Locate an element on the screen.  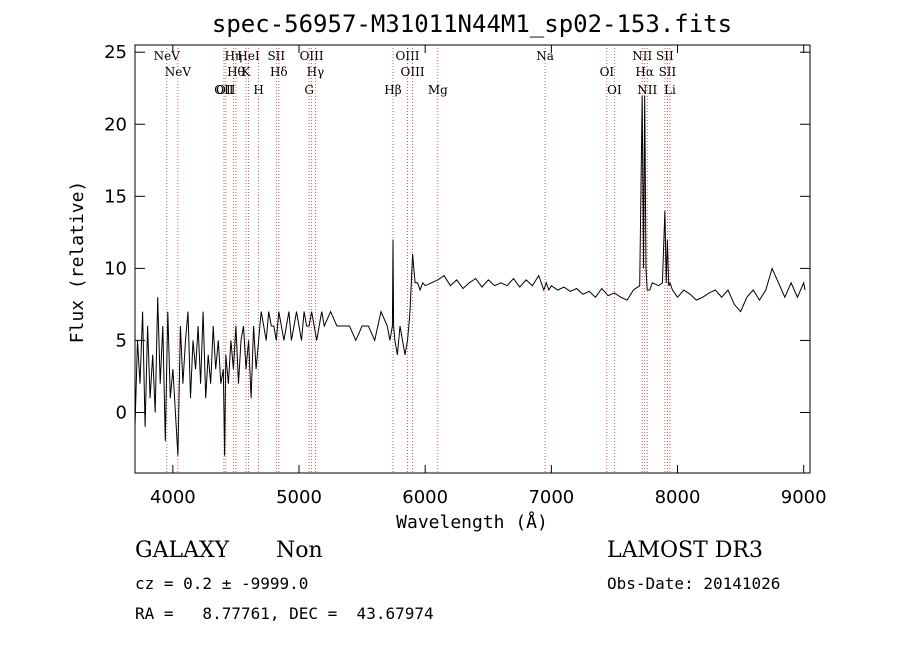
y-tick-label: 15 is located at coordinates (115, 196).